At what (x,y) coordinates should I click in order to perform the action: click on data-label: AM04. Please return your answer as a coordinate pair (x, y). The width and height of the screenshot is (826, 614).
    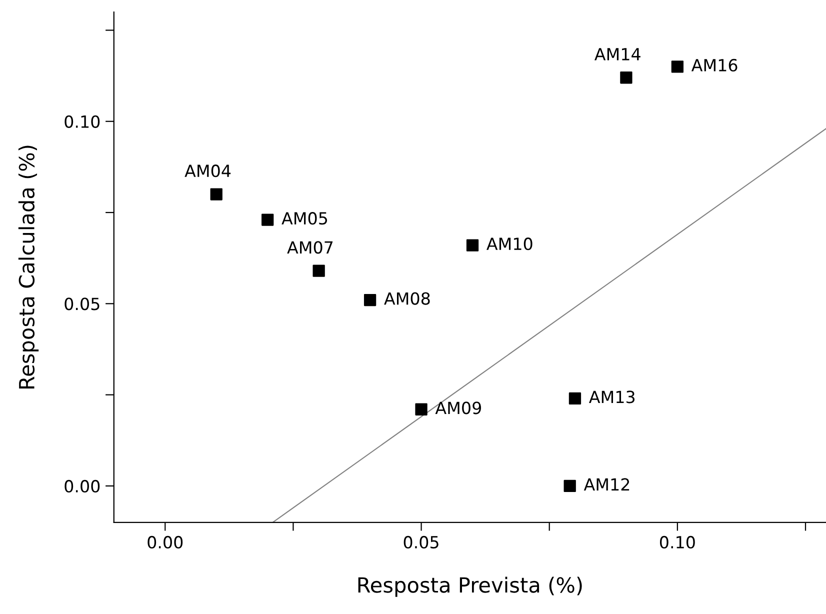
    Looking at the image, I should click on (207, 171).